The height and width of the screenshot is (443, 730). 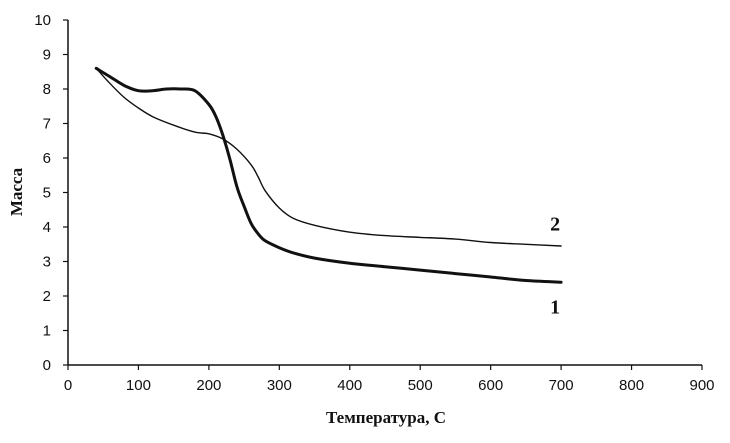 I want to click on x-tick-label: 200, so click(x=208, y=385).